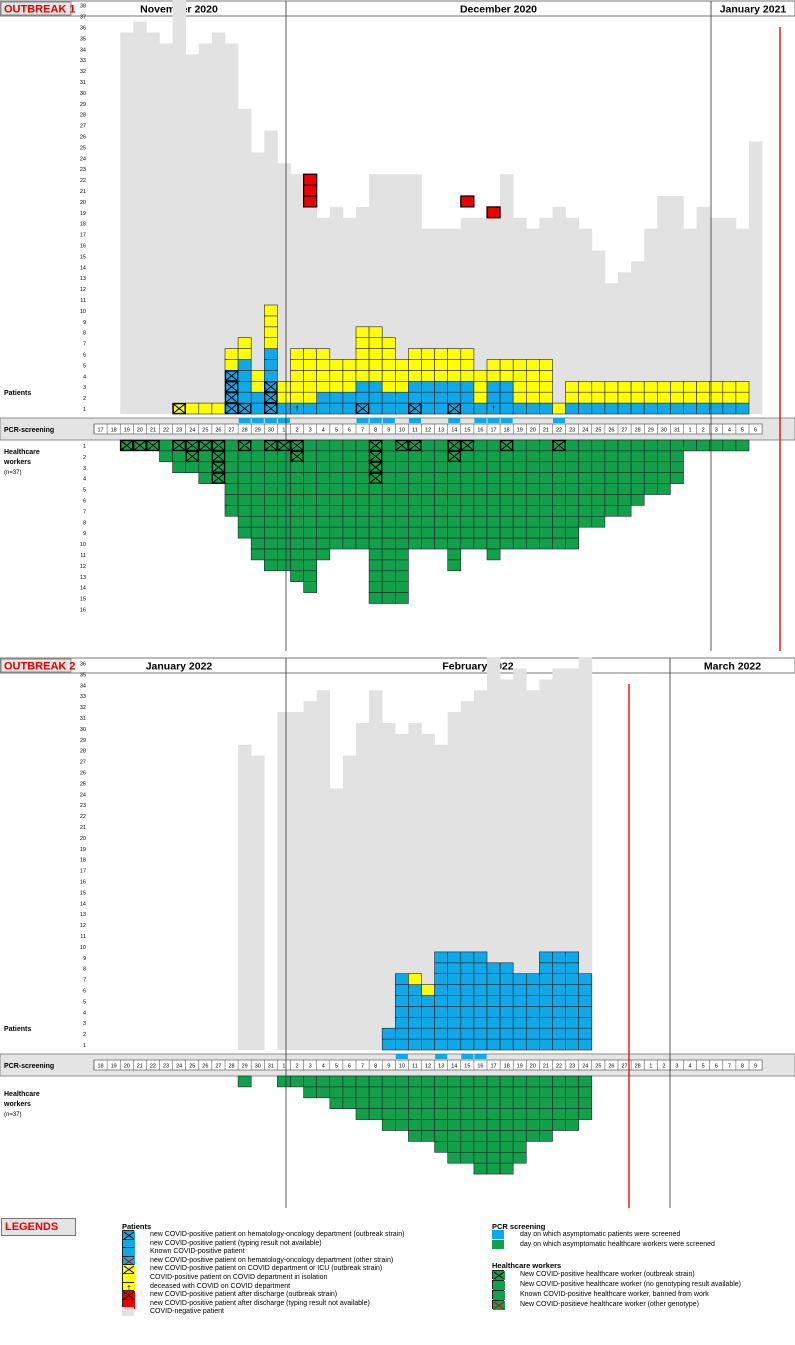  What do you see at coordinates (559, 431) in the screenshot?
I see `day-label: 22` at bounding box center [559, 431].